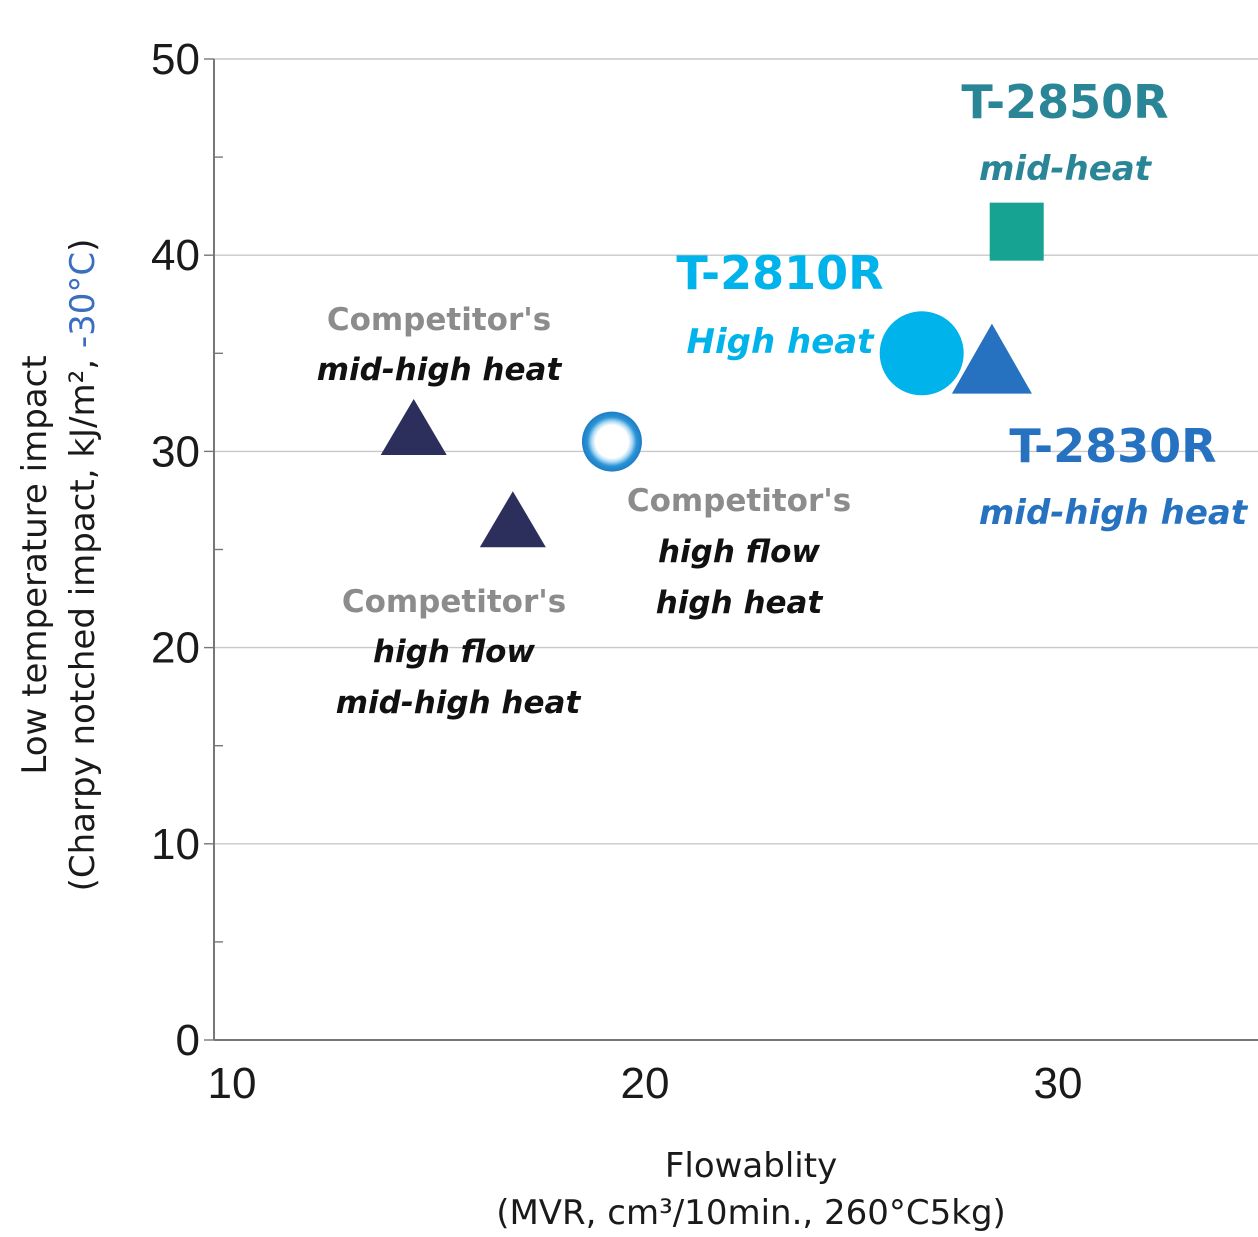 The image size is (1258, 1237). I want to click on competitor-3-label: Competitor's, so click(739, 501).